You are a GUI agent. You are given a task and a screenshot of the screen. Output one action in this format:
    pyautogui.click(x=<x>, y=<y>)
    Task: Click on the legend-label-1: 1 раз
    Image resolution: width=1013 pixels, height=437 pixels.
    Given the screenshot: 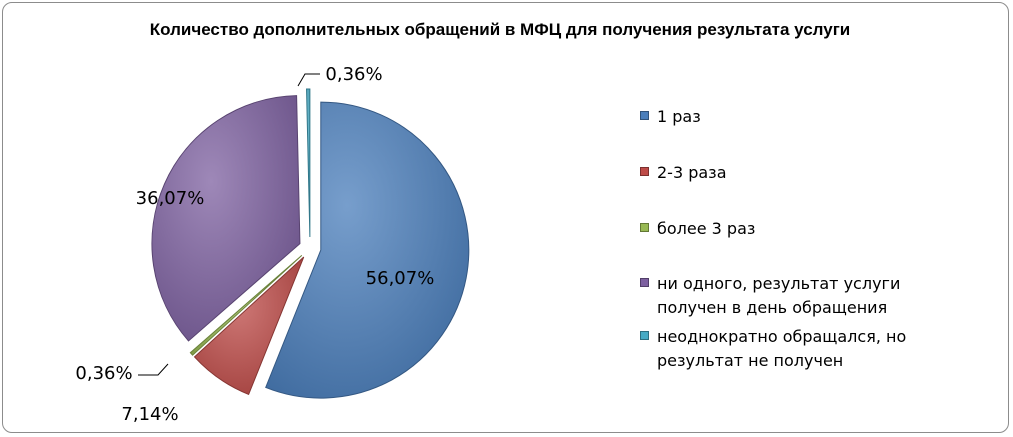 What is the action you would take?
    pyautogui.click(x=679, y=116)
    